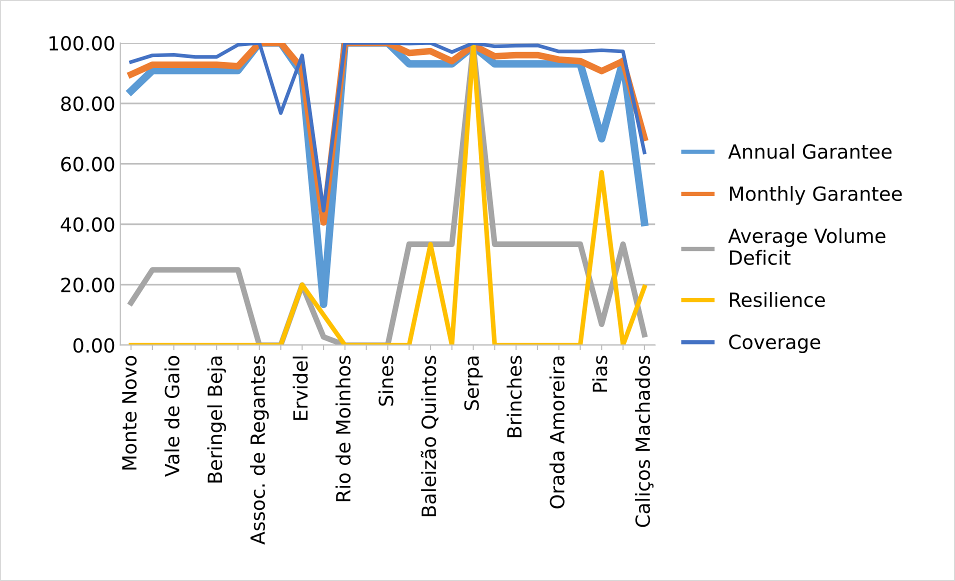 The width and height of the screenshot is (955, 581). What do you see at coordinates (600, 374) in the screenshot?
I see `x-tick-label: Pias` at bounding box center [600, 374].